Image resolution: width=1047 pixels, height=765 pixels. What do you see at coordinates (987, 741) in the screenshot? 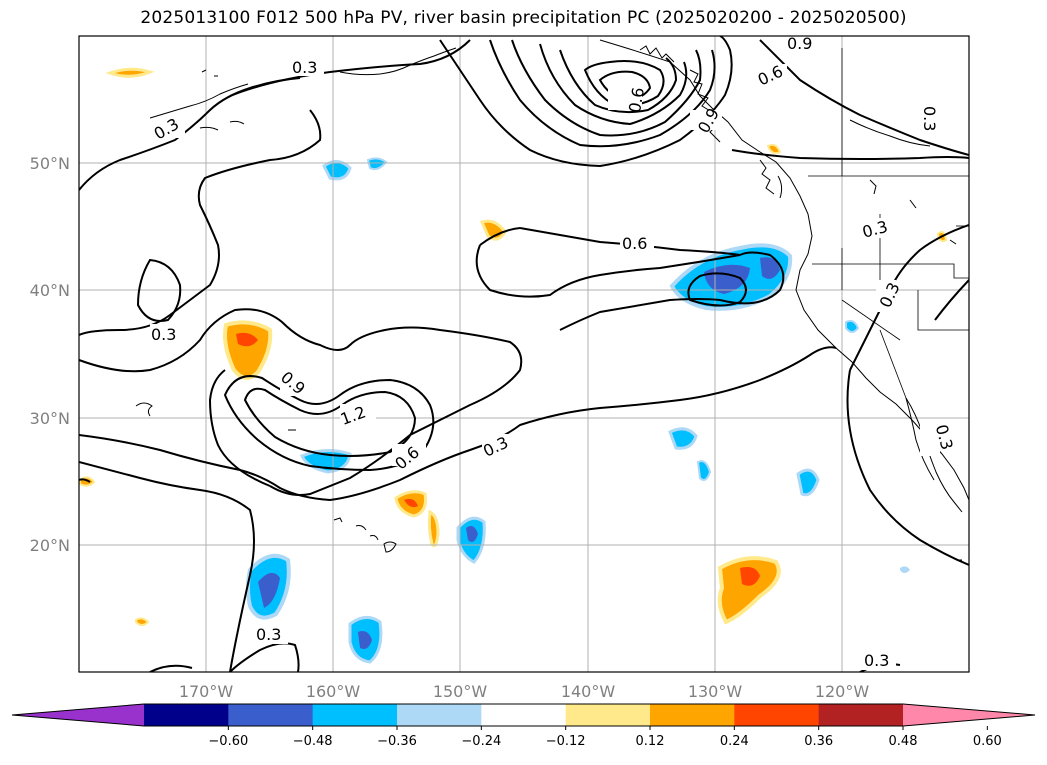
I see `colorbar-tick-label: 0.60` at bounding box center [987, 741].